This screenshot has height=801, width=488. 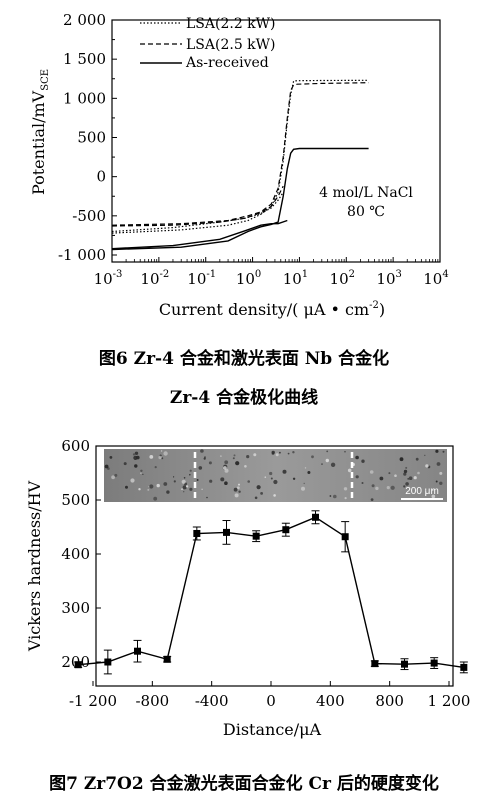 I want to click on x-tick-label: 10⁻³, so click(x=108, y=278).